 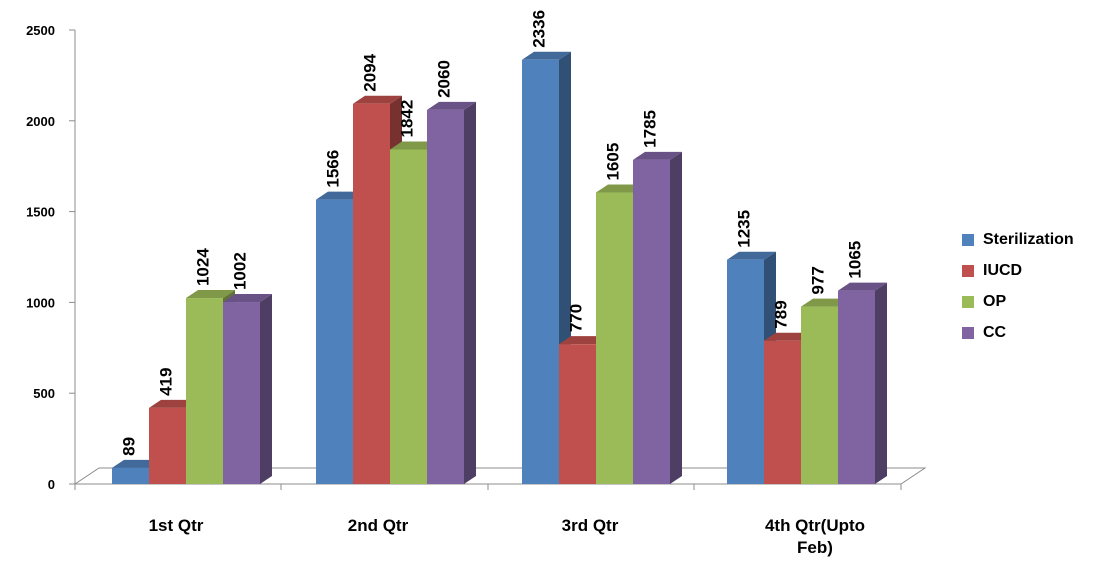 I want to click on legend-label-sterilization: Sterilization, so click(x=1028, y=239).